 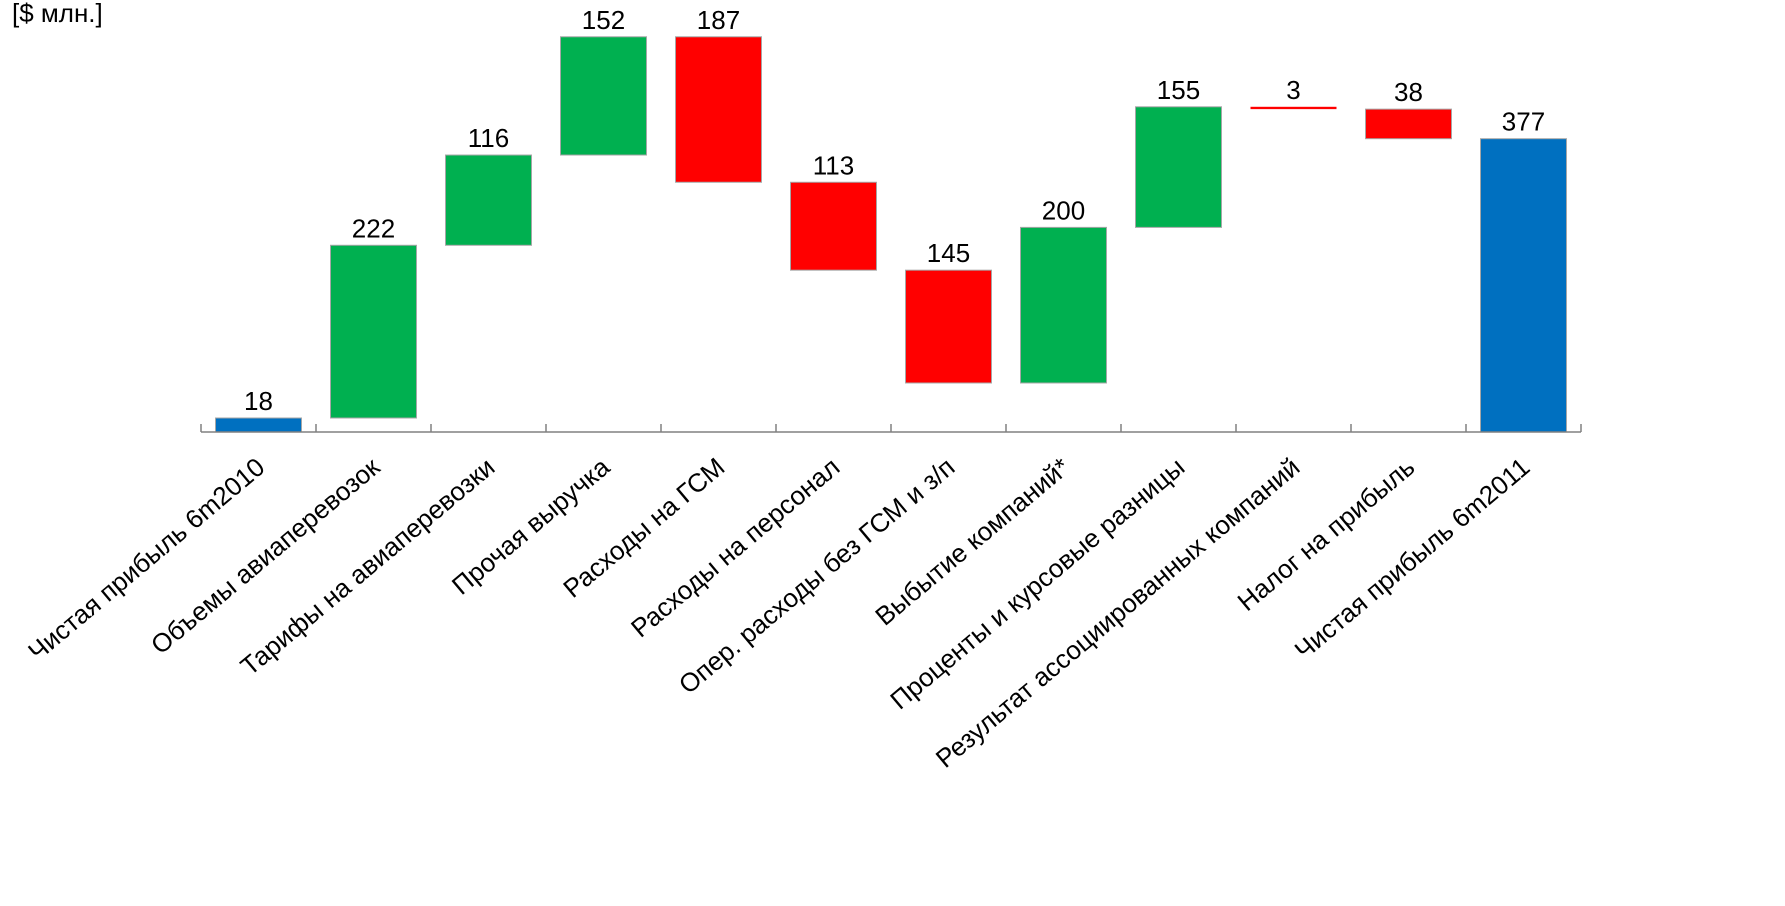 I want to click on bar-value-label: 38, so click(x=1408, y=92).